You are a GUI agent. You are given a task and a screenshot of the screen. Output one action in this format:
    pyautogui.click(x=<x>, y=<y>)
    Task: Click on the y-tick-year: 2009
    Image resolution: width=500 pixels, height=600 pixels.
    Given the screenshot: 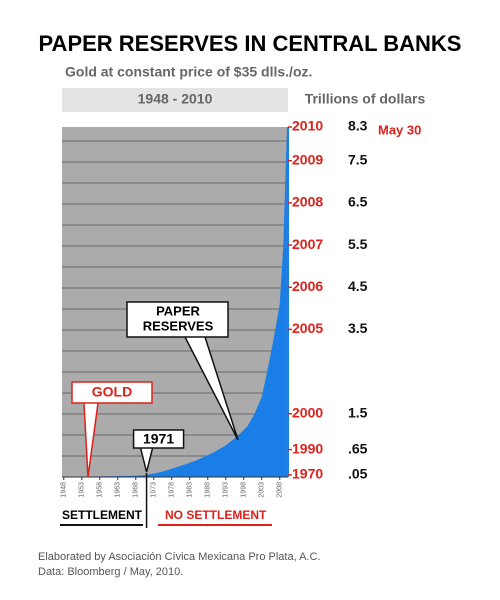 What is the action you would take?
    pyautogui.click(x=307, y=159)
    